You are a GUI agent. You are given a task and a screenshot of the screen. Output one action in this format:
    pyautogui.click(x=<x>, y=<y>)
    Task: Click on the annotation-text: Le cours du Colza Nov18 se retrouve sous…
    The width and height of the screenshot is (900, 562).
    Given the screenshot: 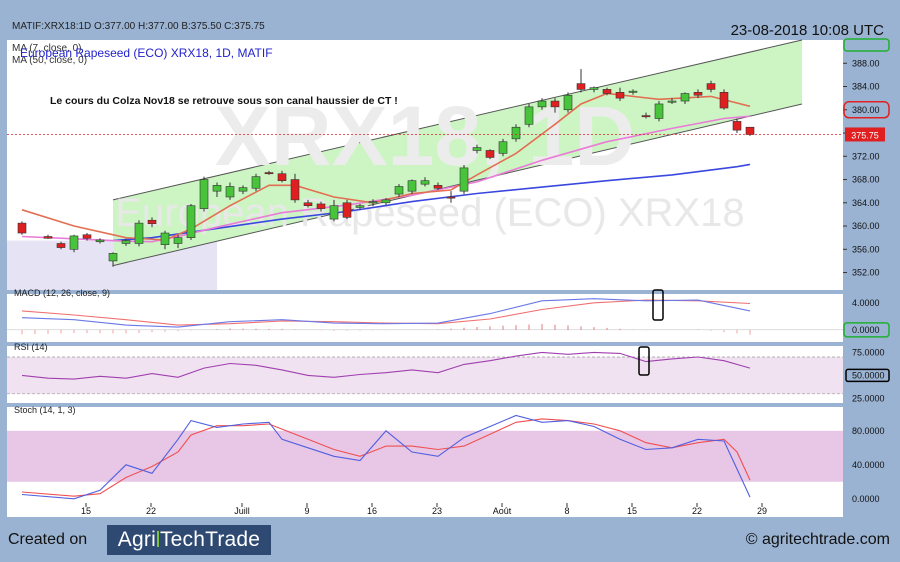 What is the action you would take?
    pyautogui.click(x=224, y=101)
    